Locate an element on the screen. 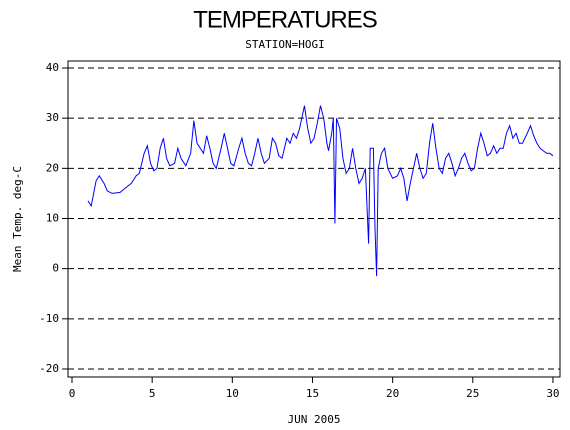 The width and height of the screenshot is (570, 430). x-axis-label: JUN 2005 is located at coordinates (314, 419).